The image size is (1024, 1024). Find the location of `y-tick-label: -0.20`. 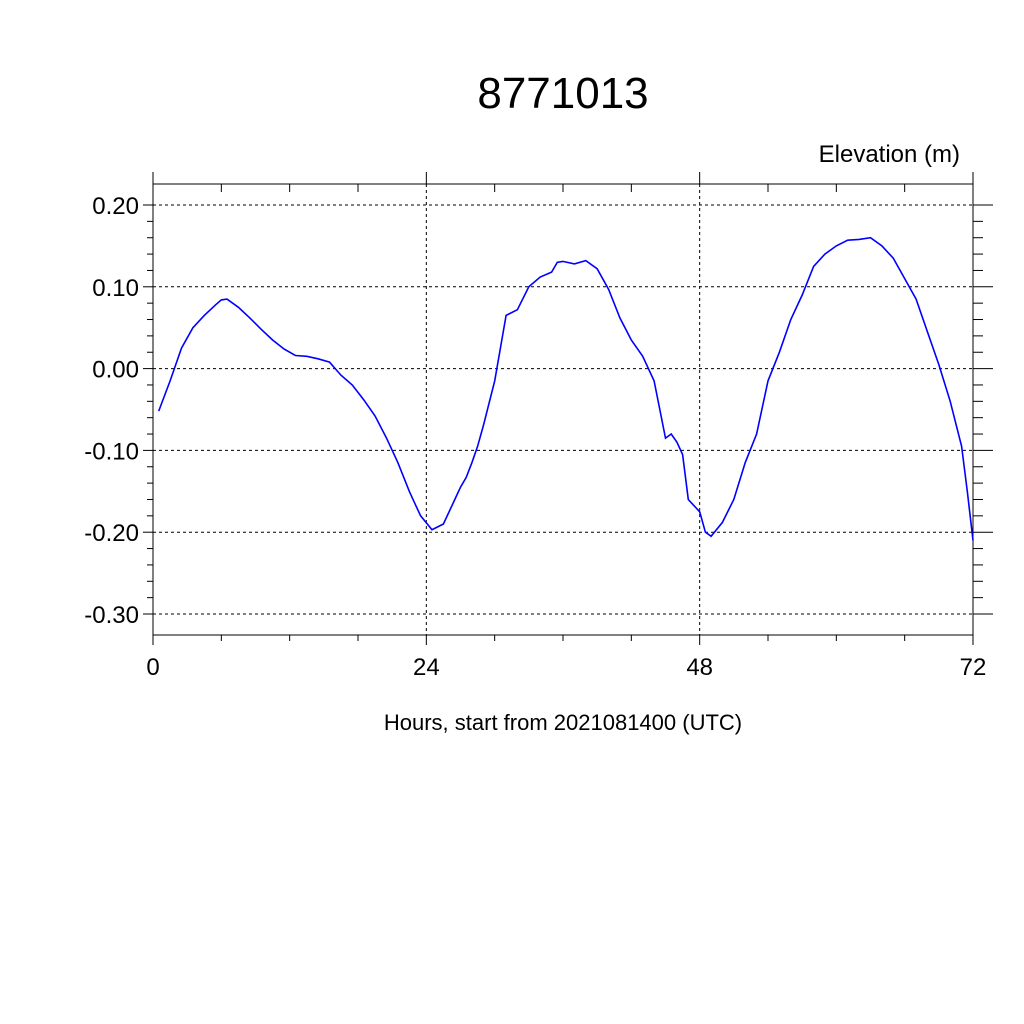

y-tick-label: -0.20 is located at coordinates (111, 533).